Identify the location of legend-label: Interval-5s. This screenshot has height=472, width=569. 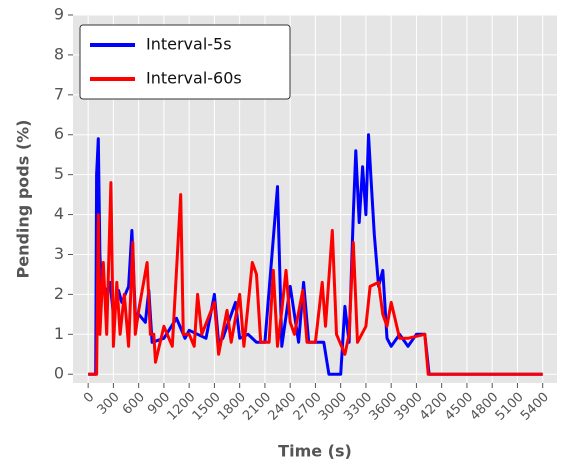
(189, 44).